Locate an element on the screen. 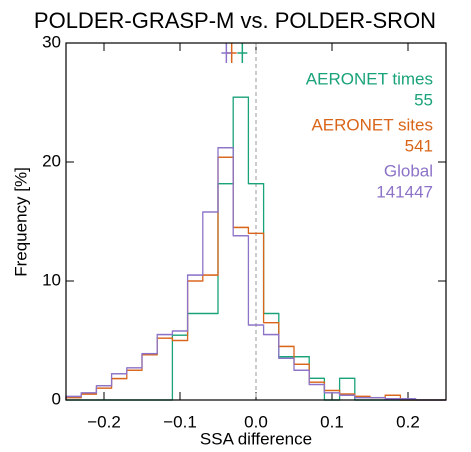 The width and height of the screenshot is (471, 452). y-tick-label: 10 is located at coordinates (51, 279).